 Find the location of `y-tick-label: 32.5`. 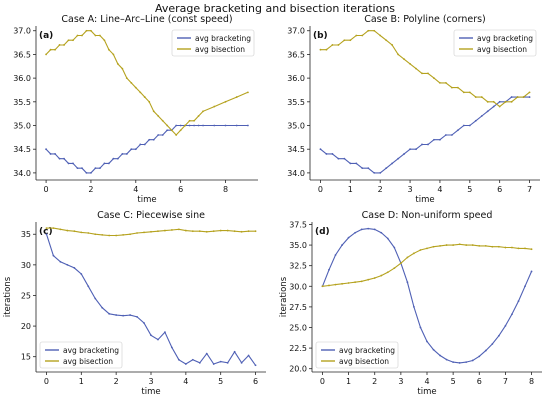

y-tick-label: 32.5 is located at coordinates (298, 266).